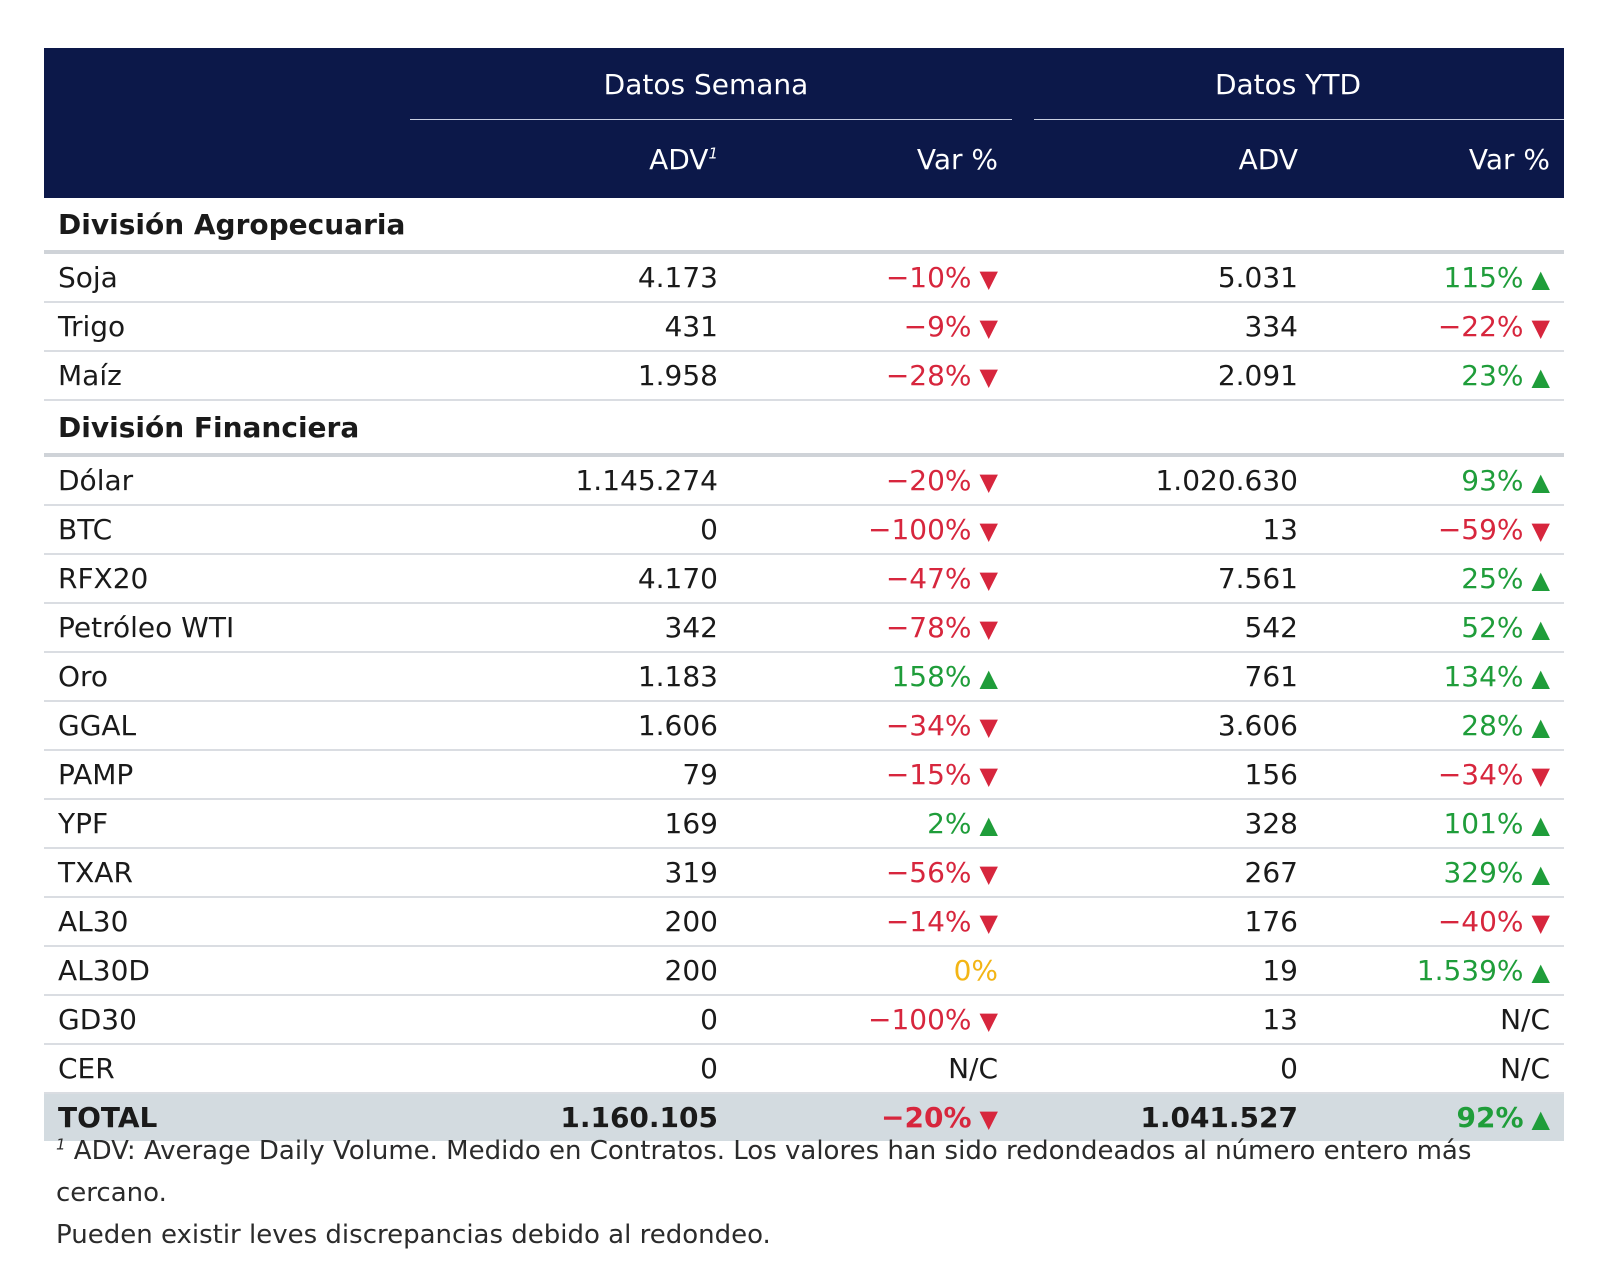  Describe the element at coordinates (872, 159) in the screenshot. I see `col-var-week: Var %` at that location.